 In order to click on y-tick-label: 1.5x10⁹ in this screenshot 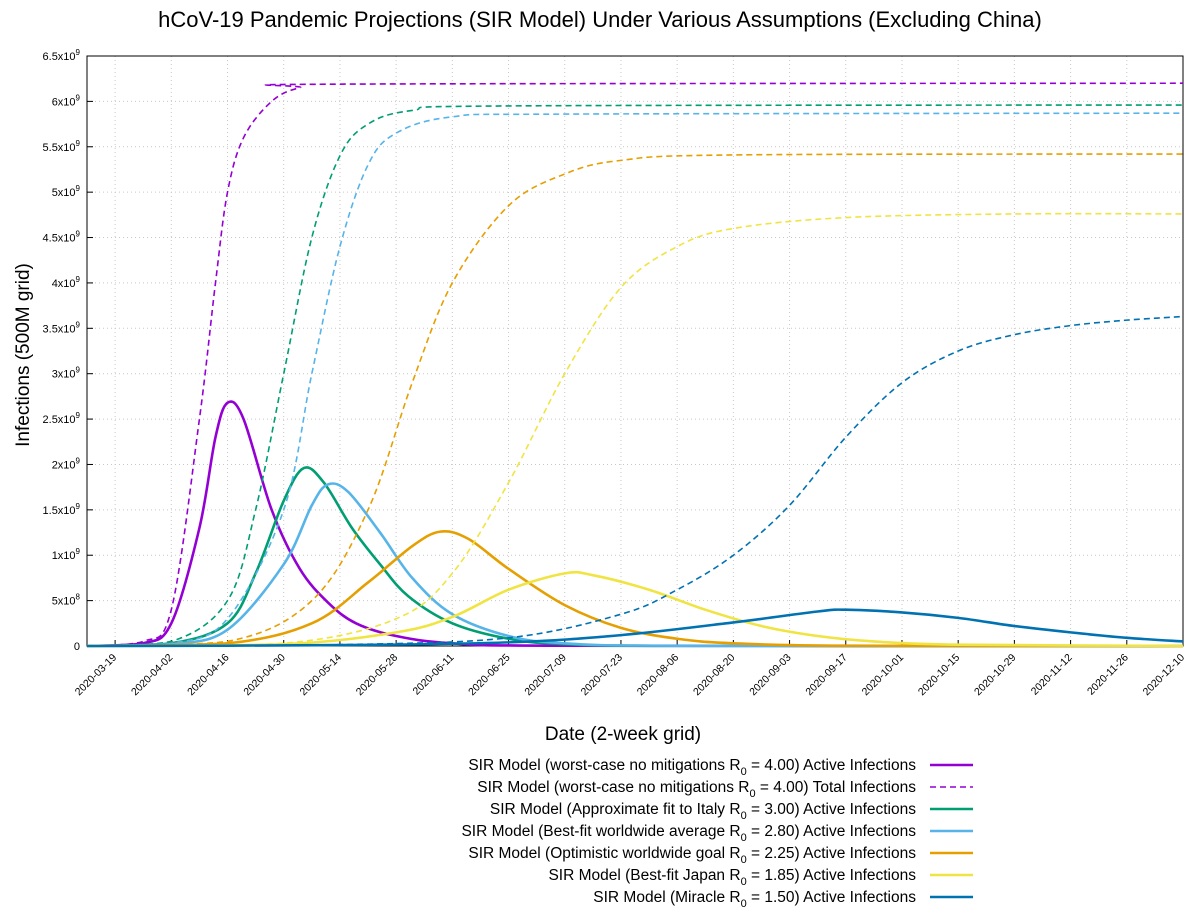, I will do `click(62, 509)`.